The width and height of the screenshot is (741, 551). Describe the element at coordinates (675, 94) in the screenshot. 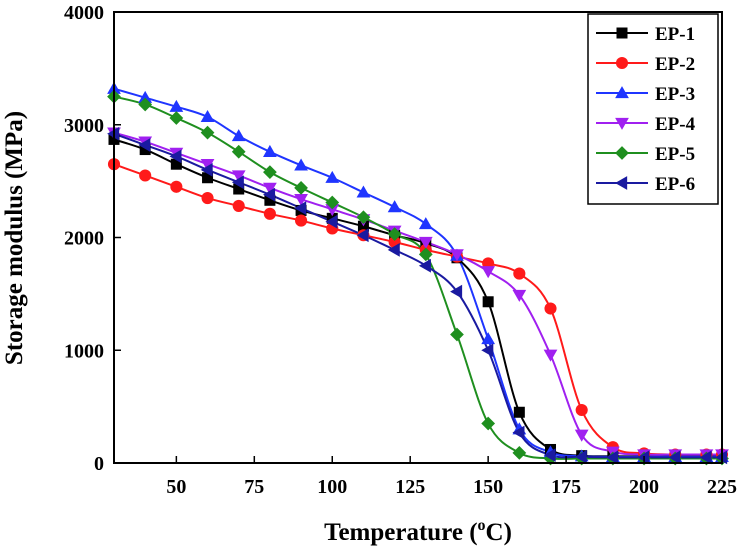

I see `legend-label-ep-3: EP-3` at that location.